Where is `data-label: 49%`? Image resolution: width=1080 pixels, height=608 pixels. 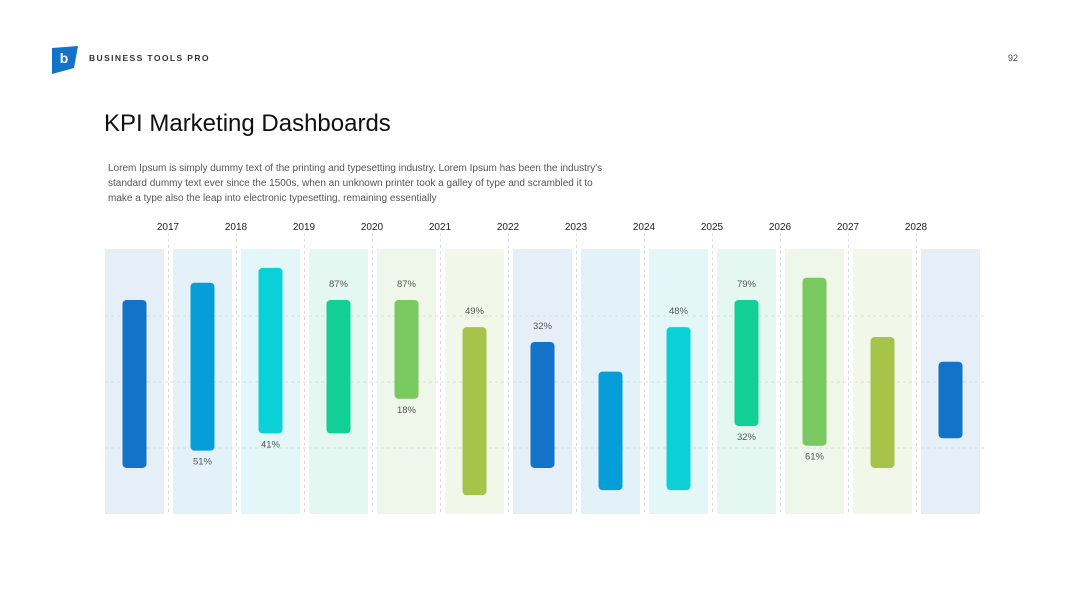
data-label: 49% is located at coordinates (475, 311).